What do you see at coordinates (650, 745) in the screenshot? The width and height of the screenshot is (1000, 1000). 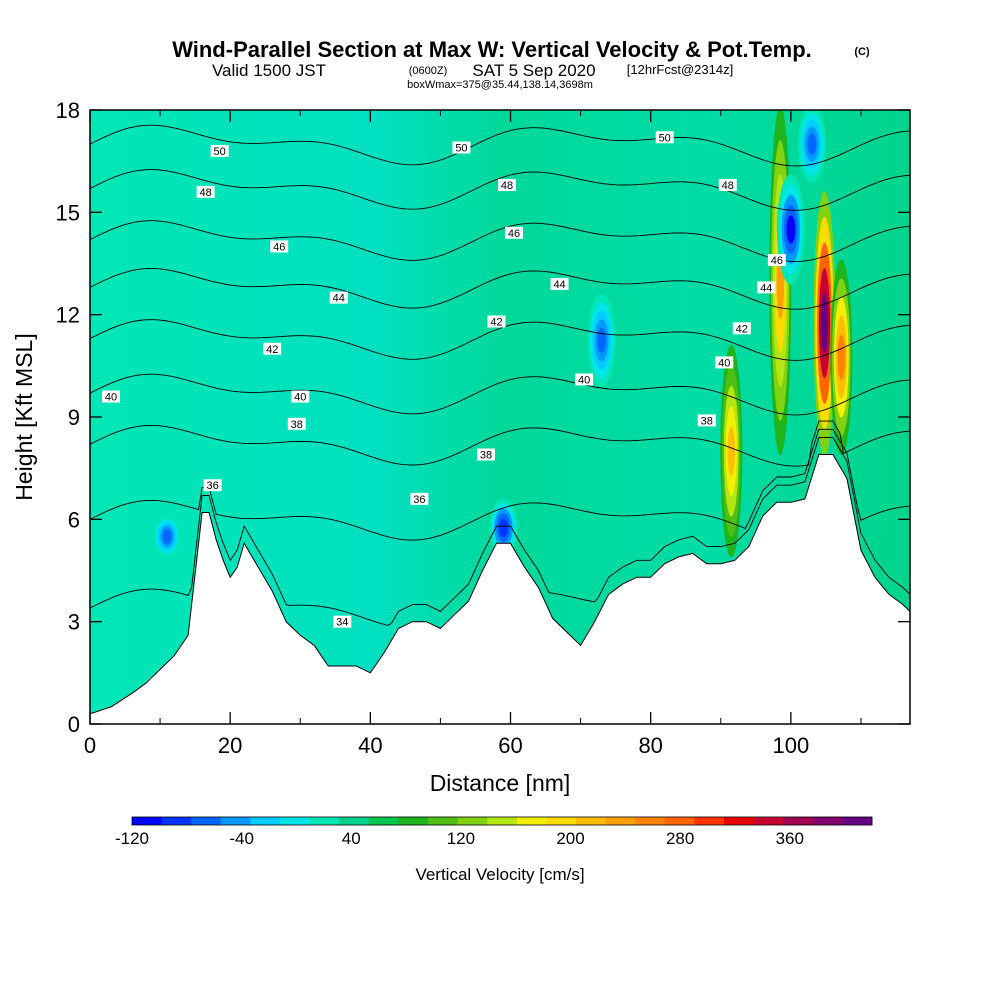 I see `x-tick-label: 80` at bounding box center [650, 745].